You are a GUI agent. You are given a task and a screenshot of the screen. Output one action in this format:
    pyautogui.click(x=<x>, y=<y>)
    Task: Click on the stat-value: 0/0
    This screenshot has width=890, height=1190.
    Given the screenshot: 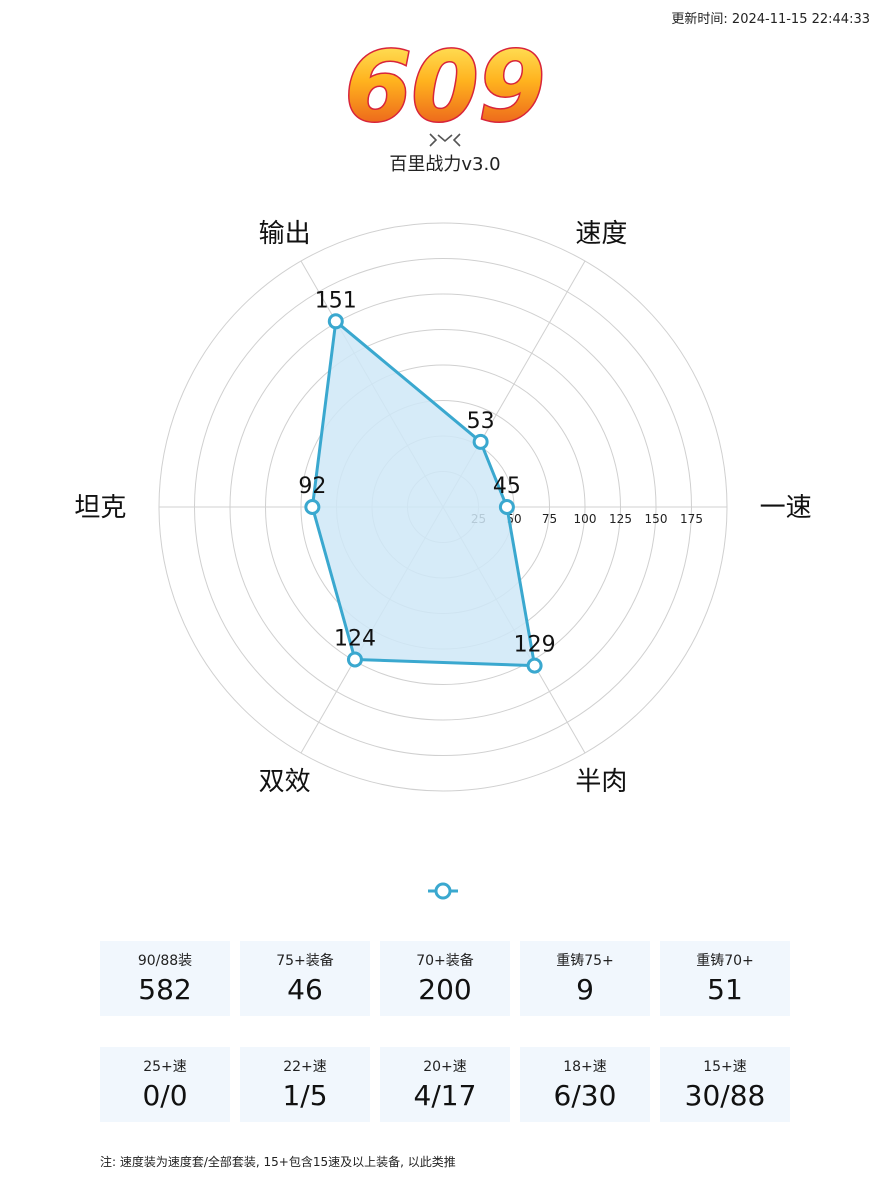 What is the action you would take?
    pyautogui.click(x=165, y=1095)
    